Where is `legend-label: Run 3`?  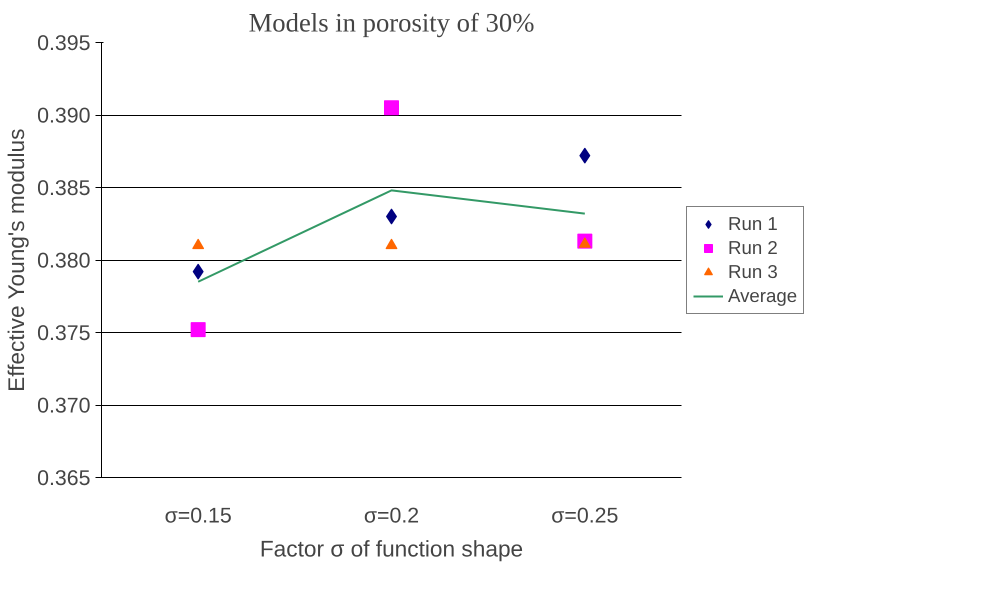
legend-label: Run 3 is located at coordinates (753, 271).